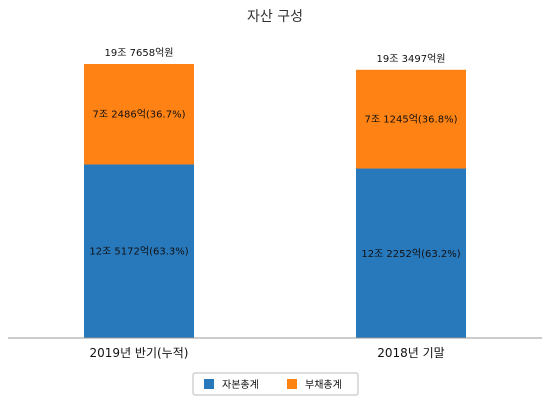  I want to click on legend-label-liabilities: 부채총계, so click(323, 385).